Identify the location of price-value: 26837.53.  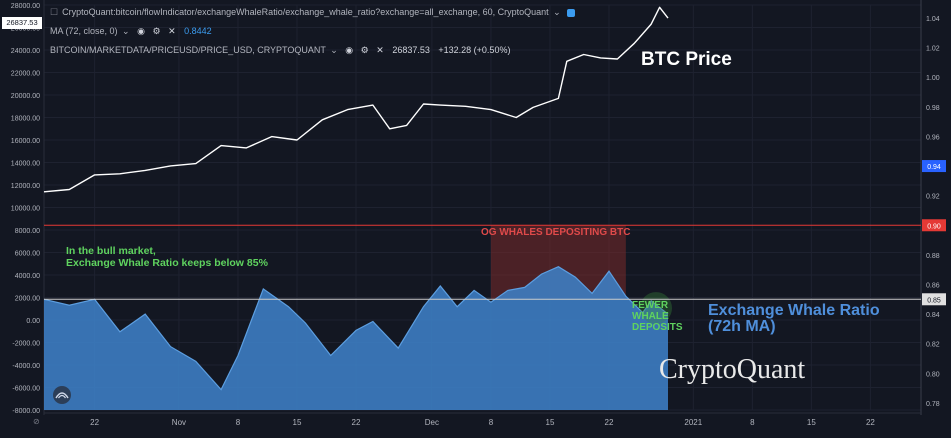
(411, 50).